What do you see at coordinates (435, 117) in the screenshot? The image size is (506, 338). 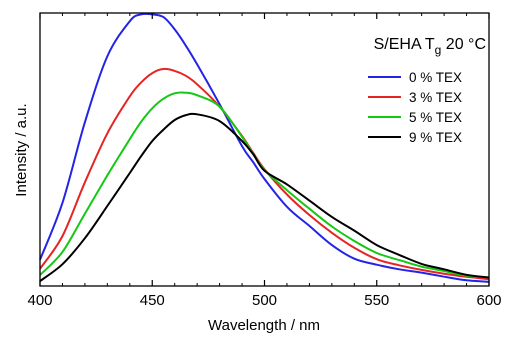 I see `legend-label-2: 5 % TEX` at bounding box center [435, 117].